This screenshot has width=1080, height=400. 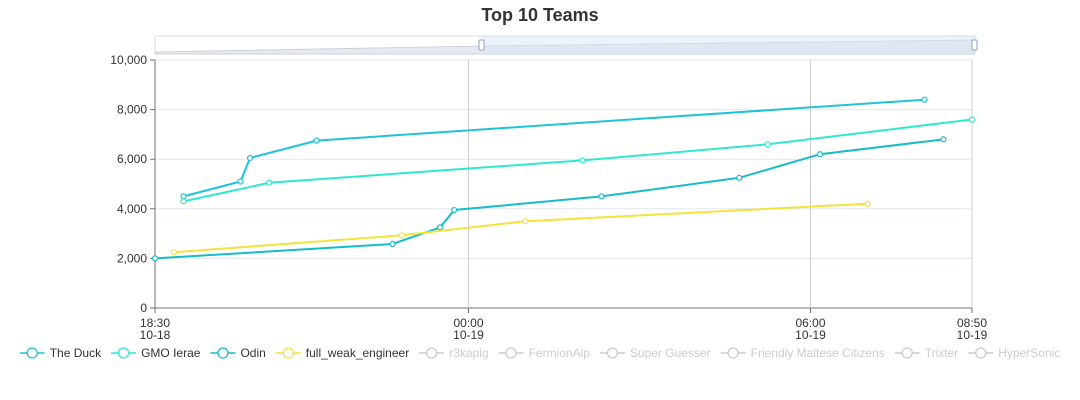 What do you see at coordinates (76, 353) in the screenshot?
I see `legend-label: The Duck` at bounding box center [76, 353].